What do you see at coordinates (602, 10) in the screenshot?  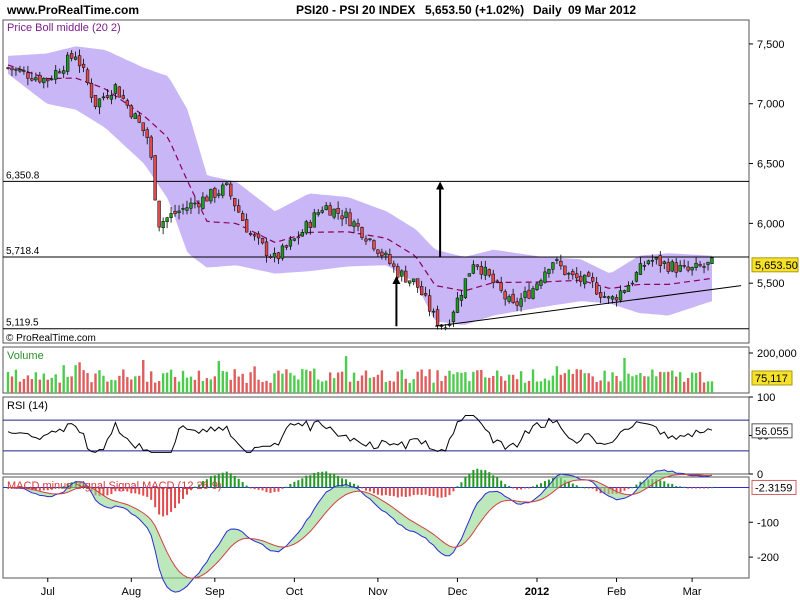 I see `date: 09 Mar 2012` at bounding box center [602, 10].